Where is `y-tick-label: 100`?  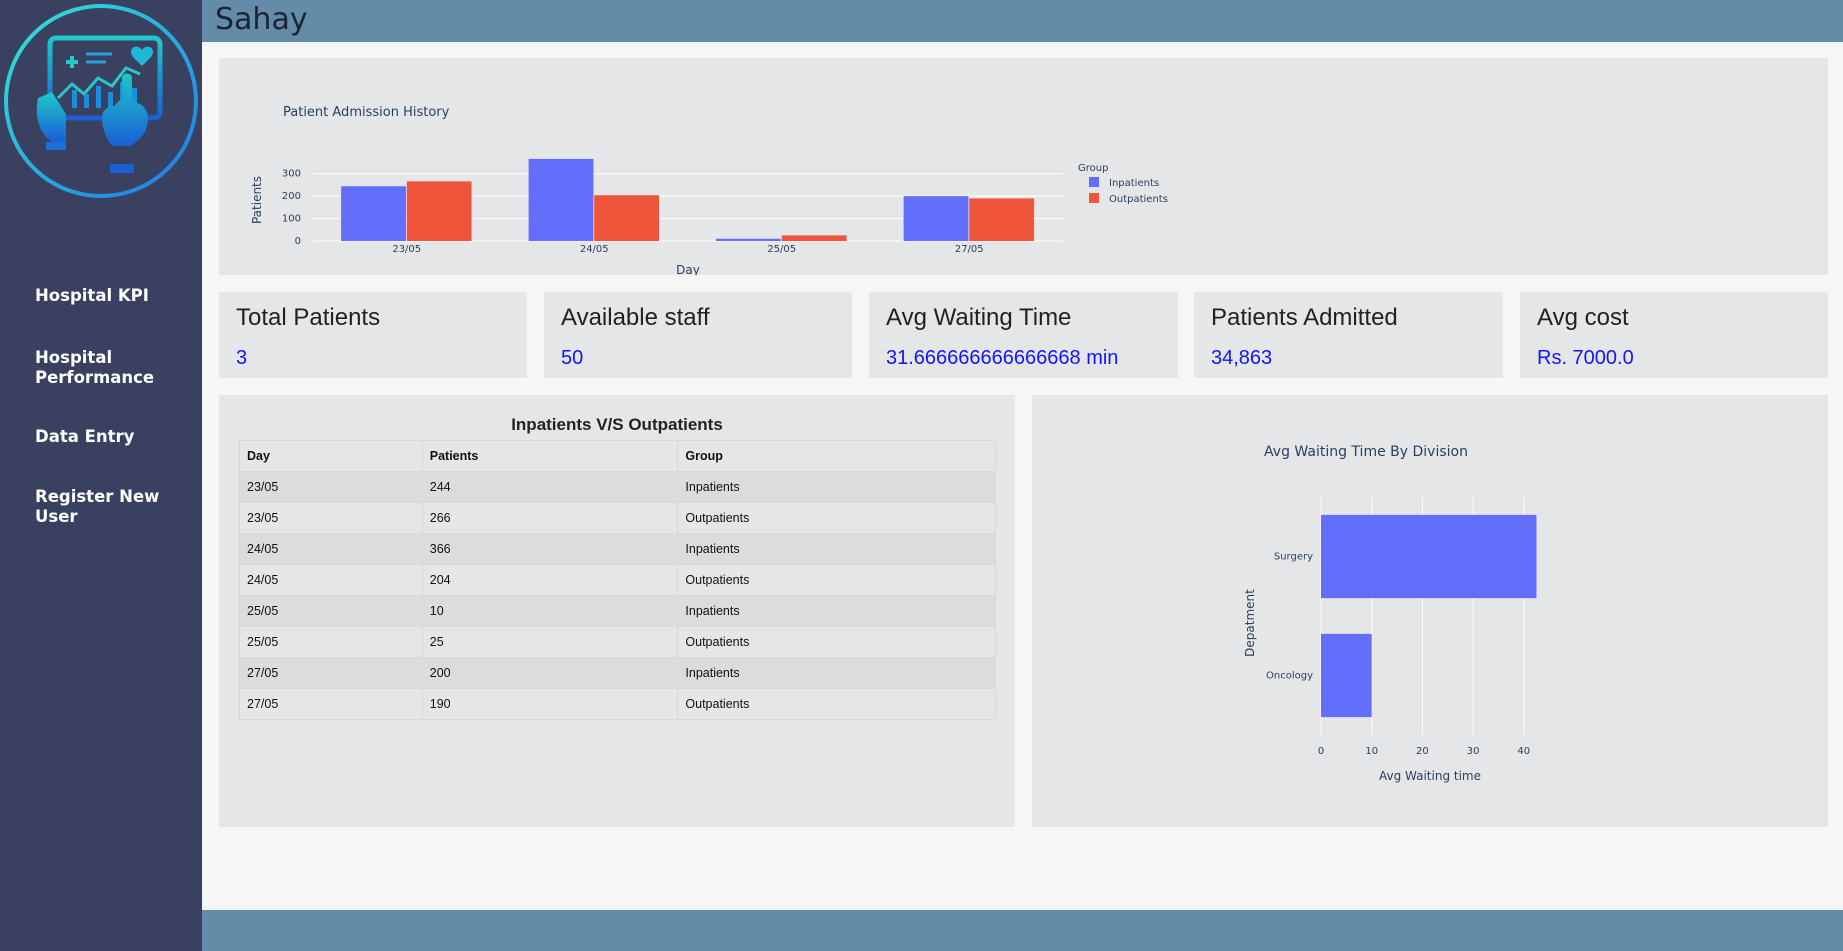
y-tick-label: 100 is located at coordinates (291, 219).